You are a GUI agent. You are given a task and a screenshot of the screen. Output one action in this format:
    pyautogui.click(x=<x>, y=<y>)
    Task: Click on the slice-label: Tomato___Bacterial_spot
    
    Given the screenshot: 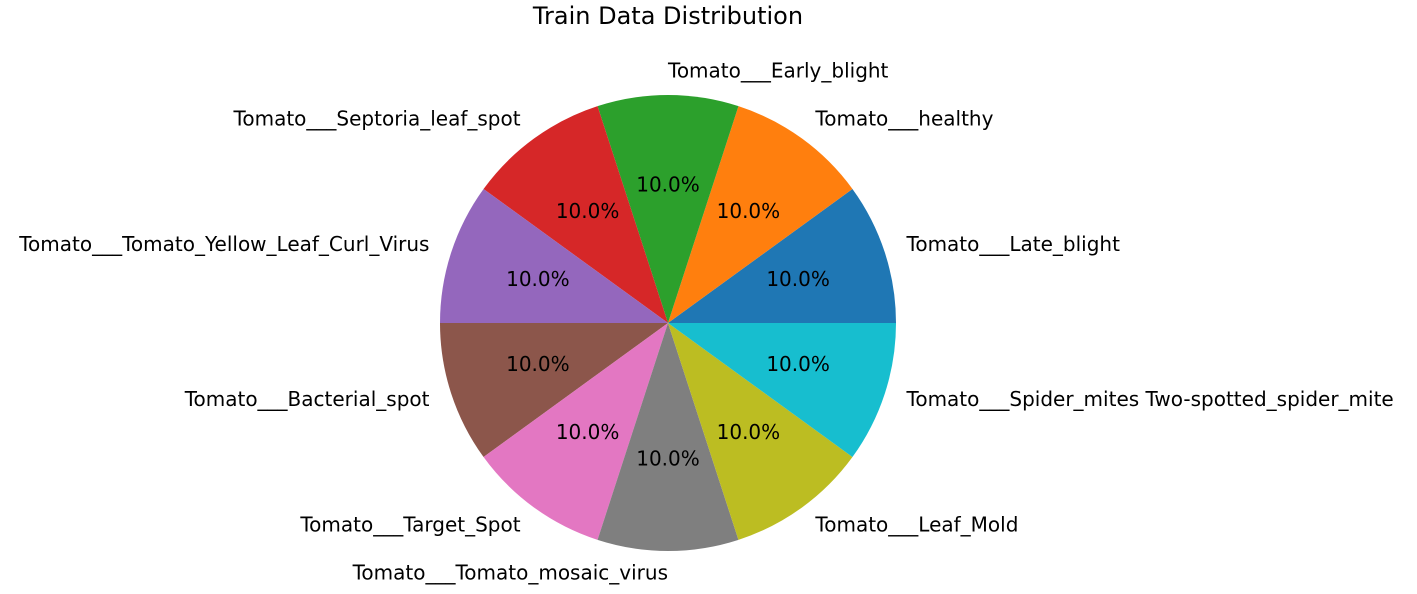 What is the action you would take?
    pyautogui.click(x=307, y=399)
    